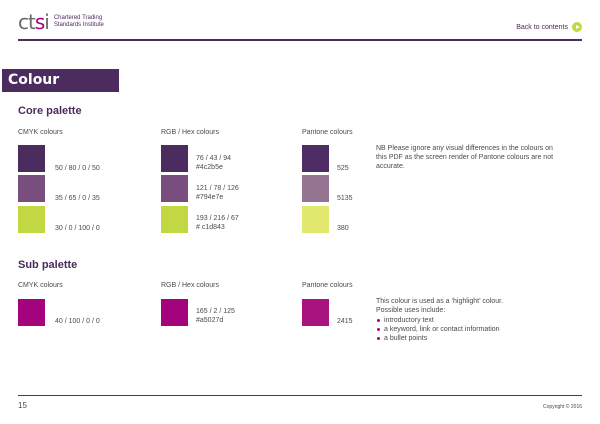  Describe the element at coordinates (562, 407) in the screenshot. I see `copyright: Copyright © 2016` at that location.